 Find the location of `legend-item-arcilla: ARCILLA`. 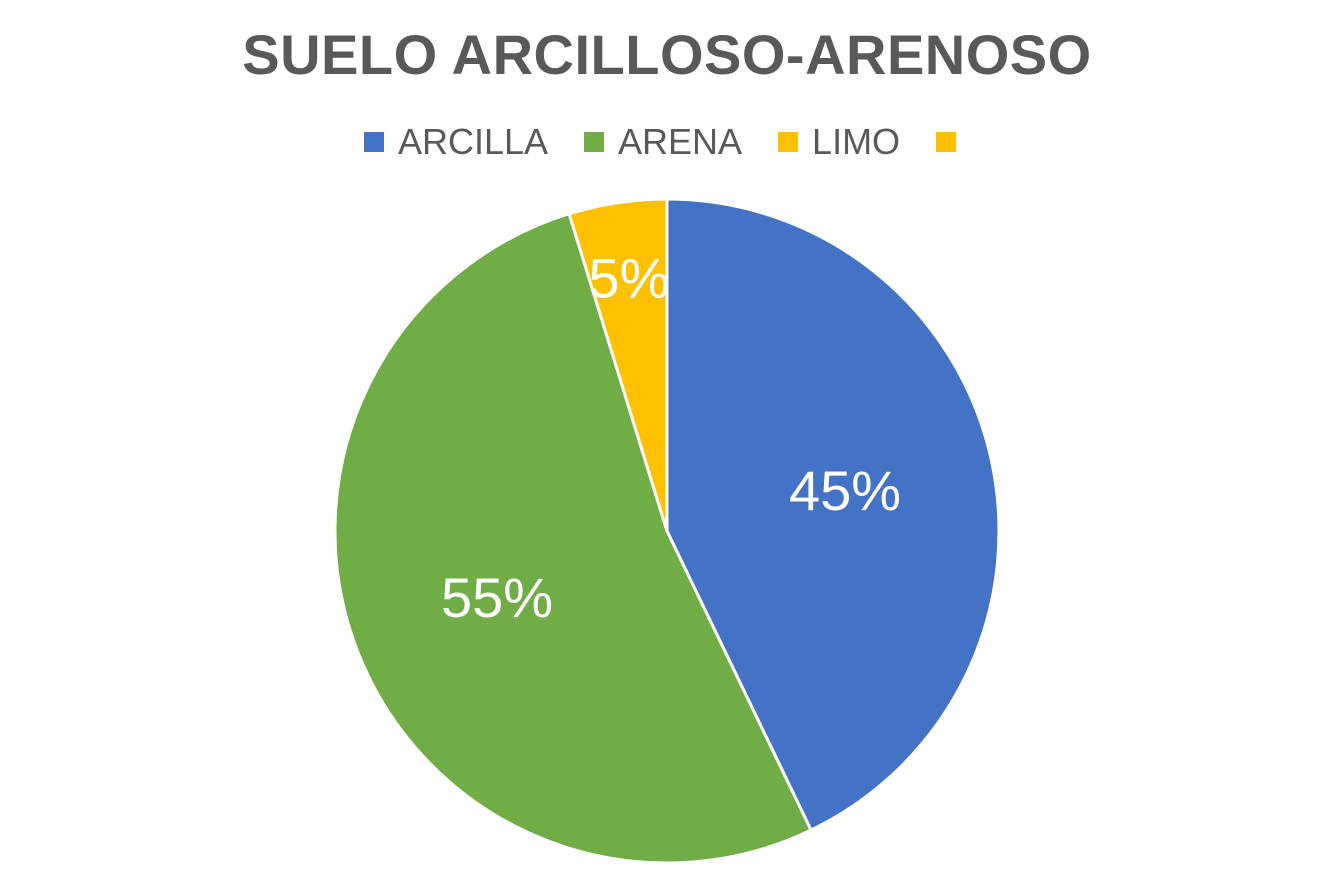

legend-item-arcilla: ARCILLA is located at coordinates (456, 142).